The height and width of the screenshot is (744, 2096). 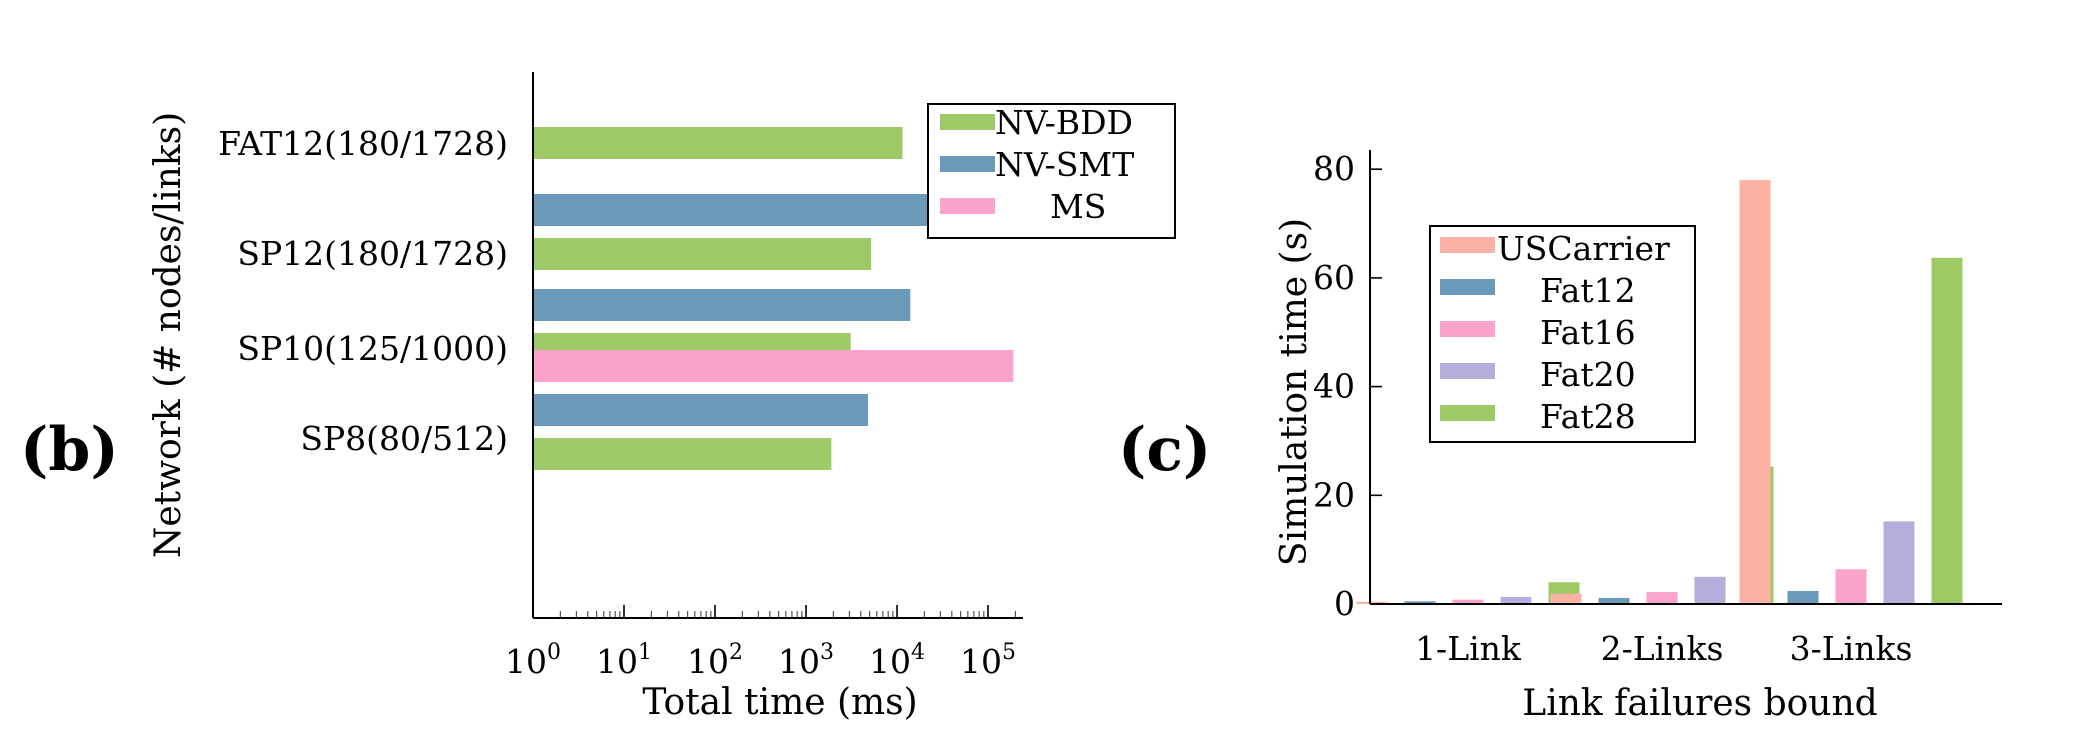 I want to click on legend-label-fat28: Fat28, so click(x=1588, y=416).